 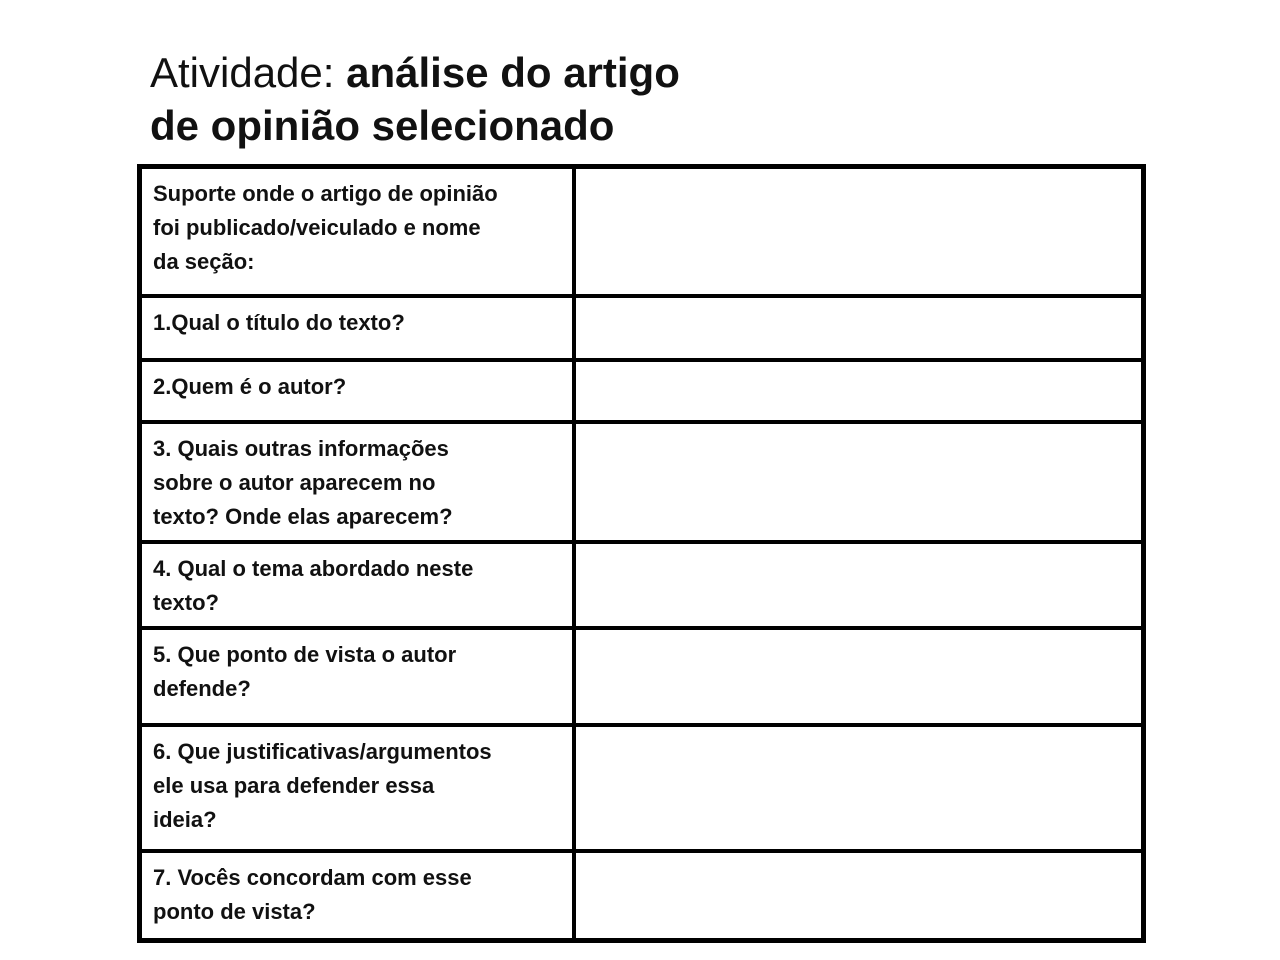 What do you see at coordinates (356, 584) in the screenshot?
I see `question-cell: 4. Qual o tema abordado neste texto?` at bounding box center [356, 584].